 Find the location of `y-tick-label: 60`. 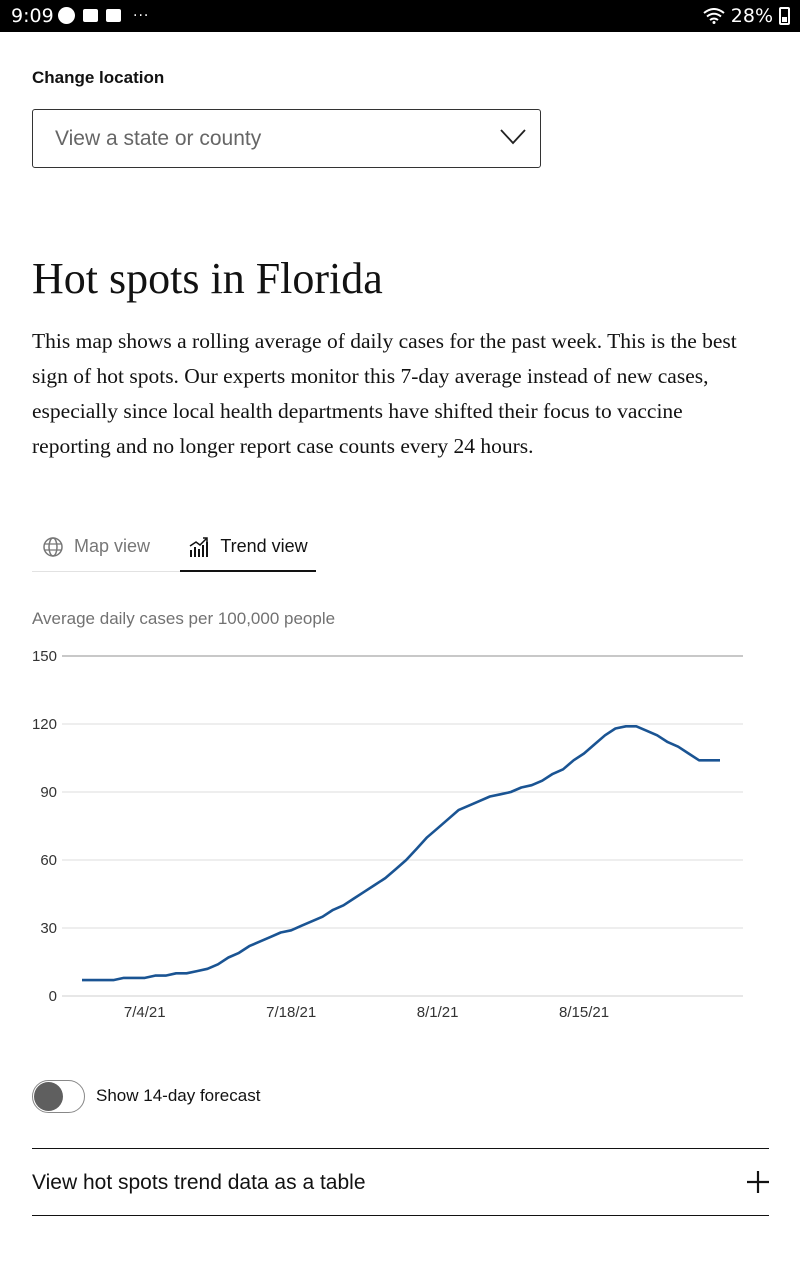

y-tick-label: 60 is located at coordinates (48, 860).